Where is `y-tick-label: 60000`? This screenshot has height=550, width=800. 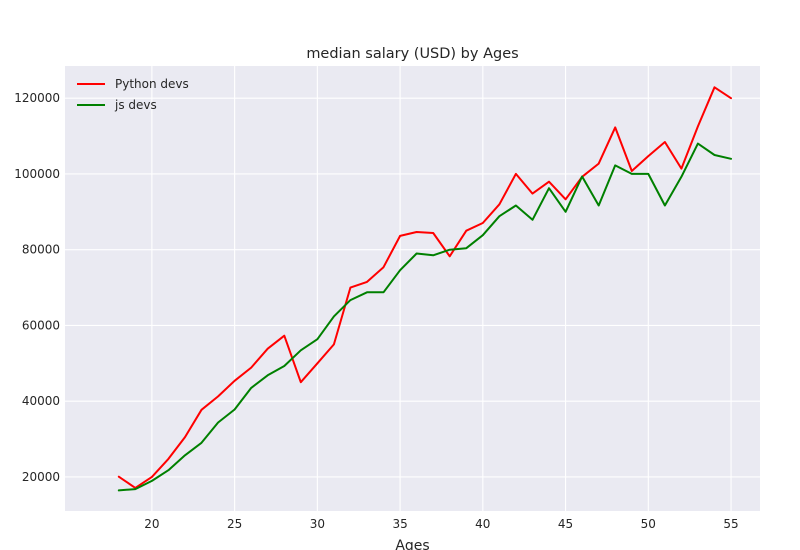
y-tick-label: 60000 is located at coordinates (41, 325).